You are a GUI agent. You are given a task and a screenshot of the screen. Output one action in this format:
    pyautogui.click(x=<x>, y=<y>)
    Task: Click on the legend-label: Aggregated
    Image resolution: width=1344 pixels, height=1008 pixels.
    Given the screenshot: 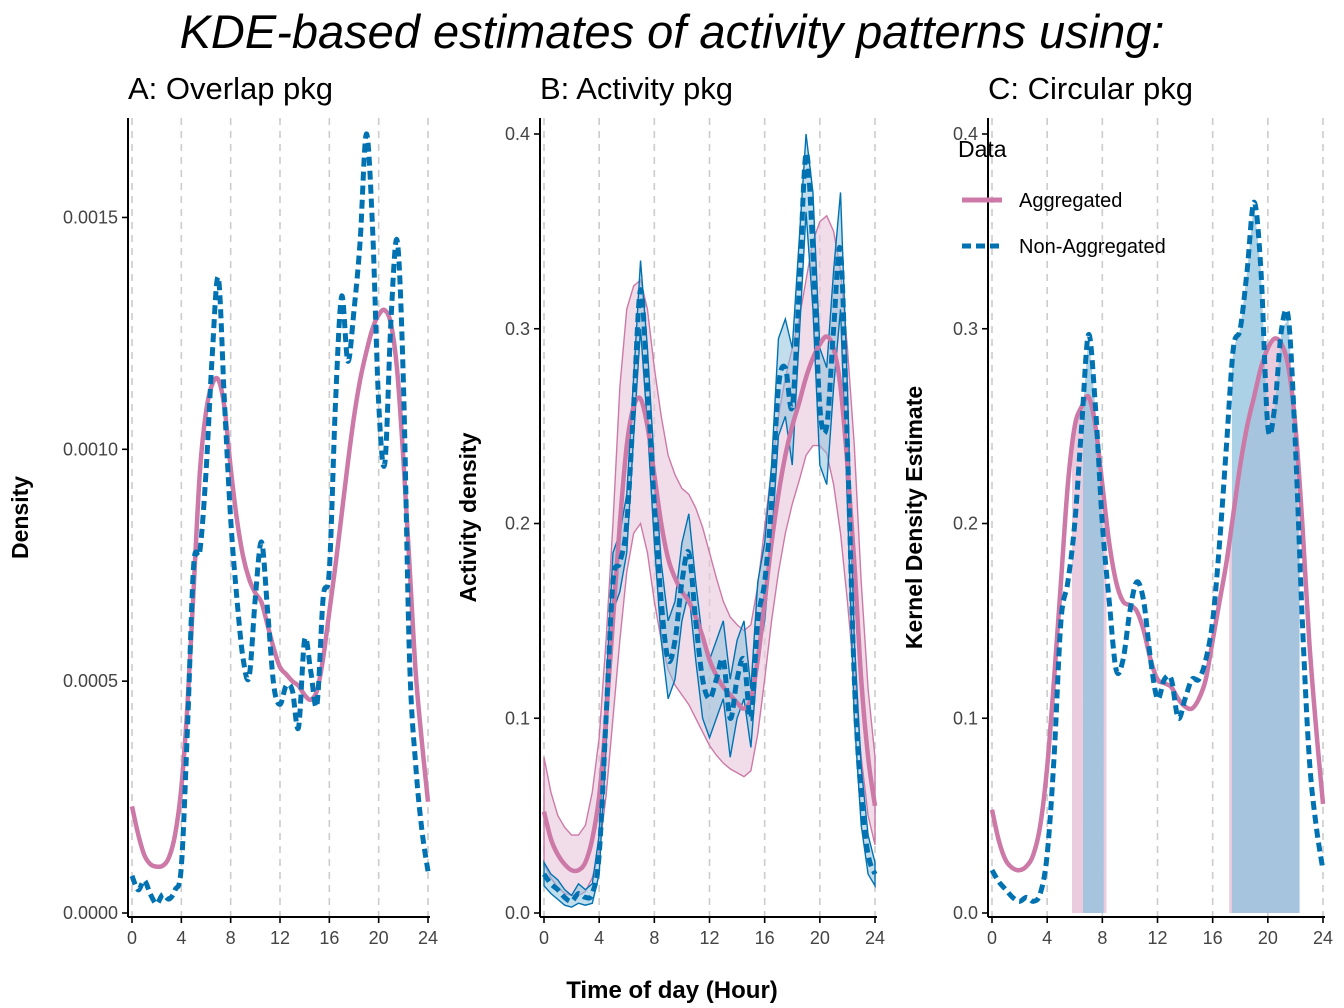 What is the action you would take?
    pyautogui.click(x=1070, y=201)
    